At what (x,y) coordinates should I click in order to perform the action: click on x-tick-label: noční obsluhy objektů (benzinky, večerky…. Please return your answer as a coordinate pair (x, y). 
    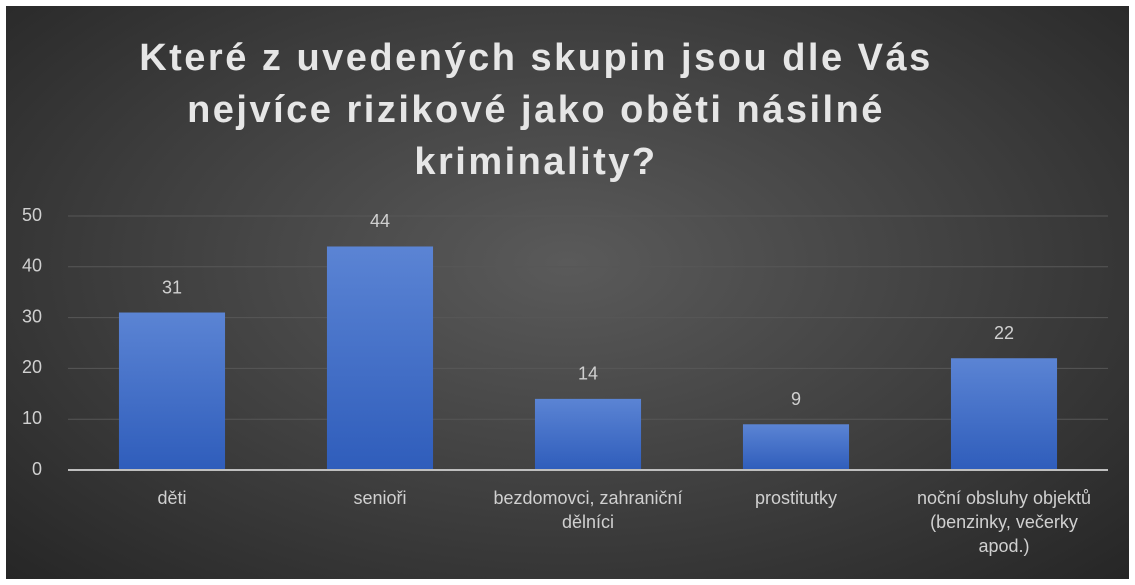
    Looking at the image, I should click on (1004, 522).